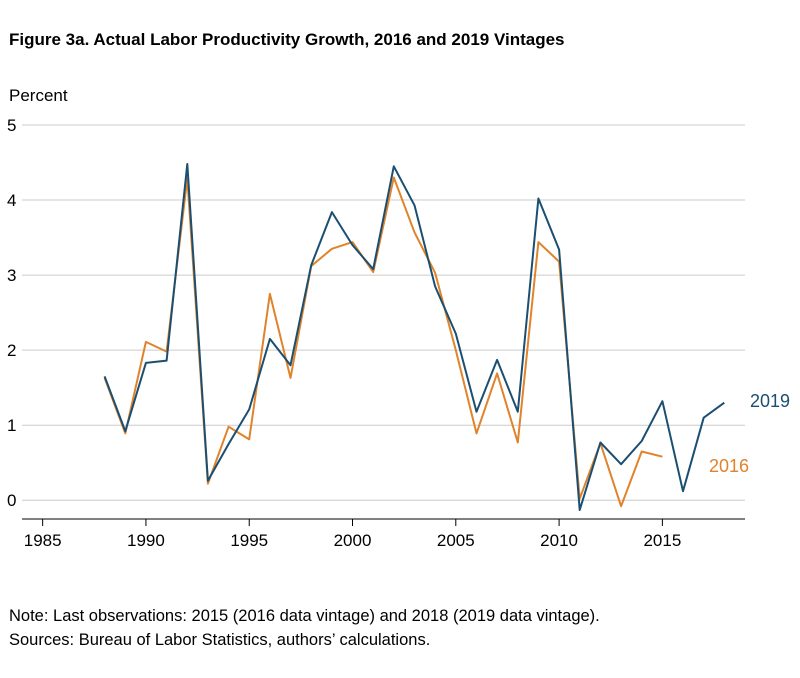  What do you see at coordinates (383, 534) in the screenshot?
I see `x-axis: 1985 1990 1995 2000 2005 2010 2015` at bounding box center [383, 534].